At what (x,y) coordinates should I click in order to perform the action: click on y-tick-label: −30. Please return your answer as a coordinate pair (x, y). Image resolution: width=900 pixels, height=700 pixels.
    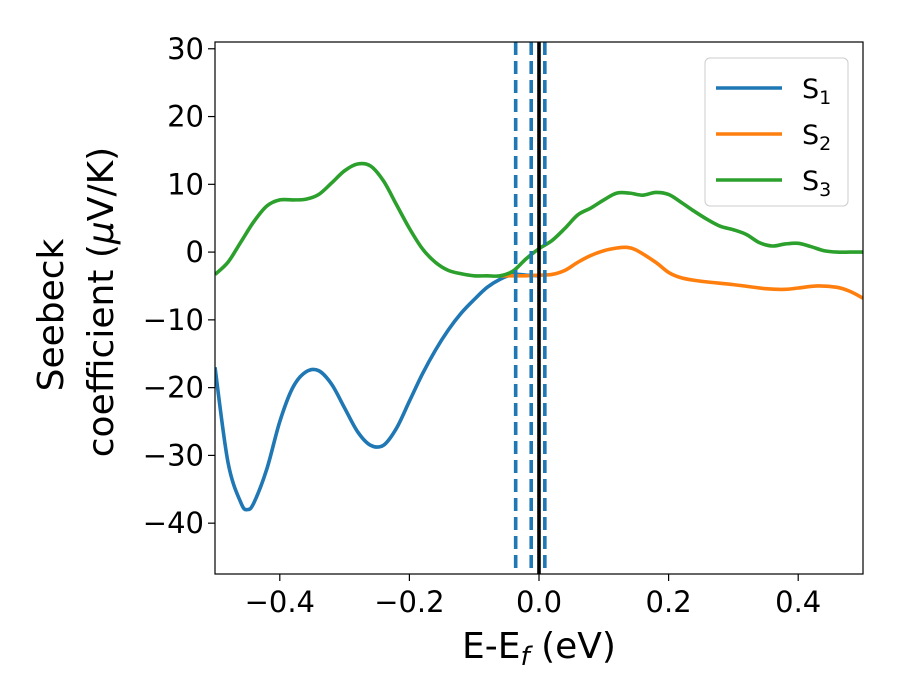
    Looking at the image, I should click on (173, 455).